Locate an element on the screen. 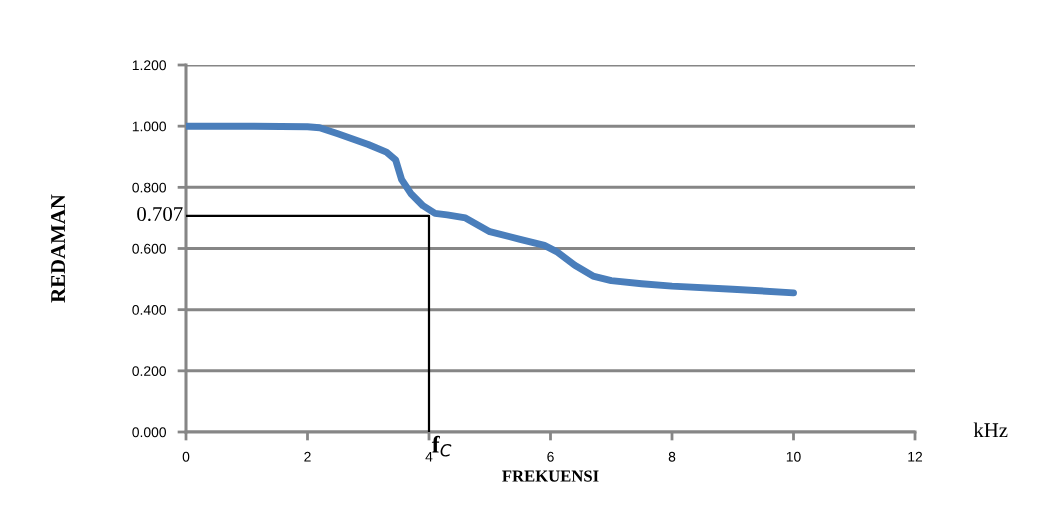  annotation: 0.707 is located at coordinates (160, 214).